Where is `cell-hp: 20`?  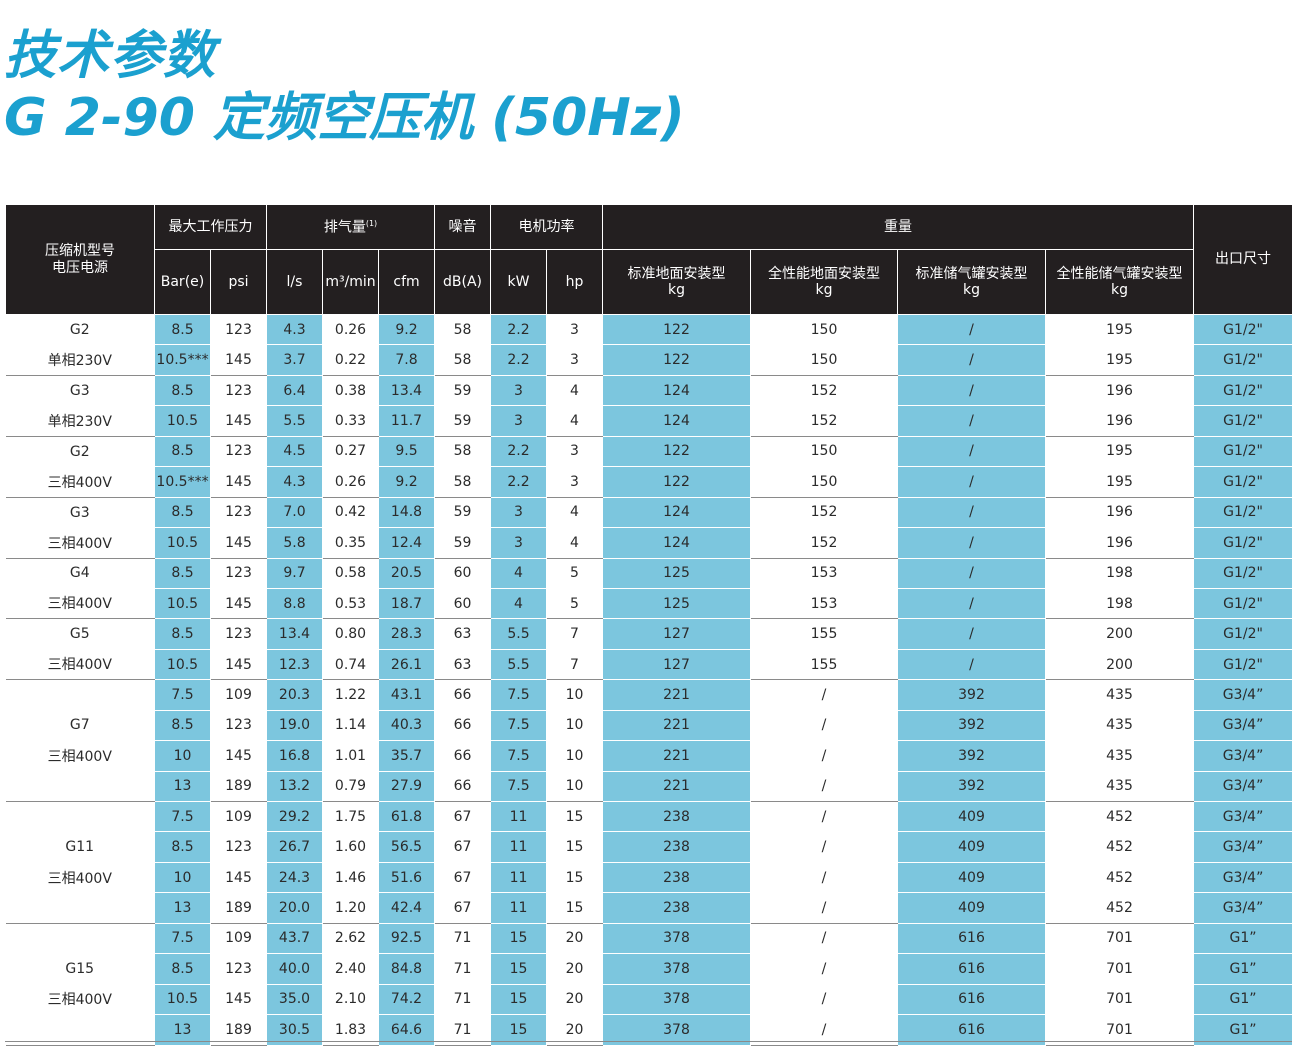
cell-hp: 20 is located at coordinates (575, 1030).